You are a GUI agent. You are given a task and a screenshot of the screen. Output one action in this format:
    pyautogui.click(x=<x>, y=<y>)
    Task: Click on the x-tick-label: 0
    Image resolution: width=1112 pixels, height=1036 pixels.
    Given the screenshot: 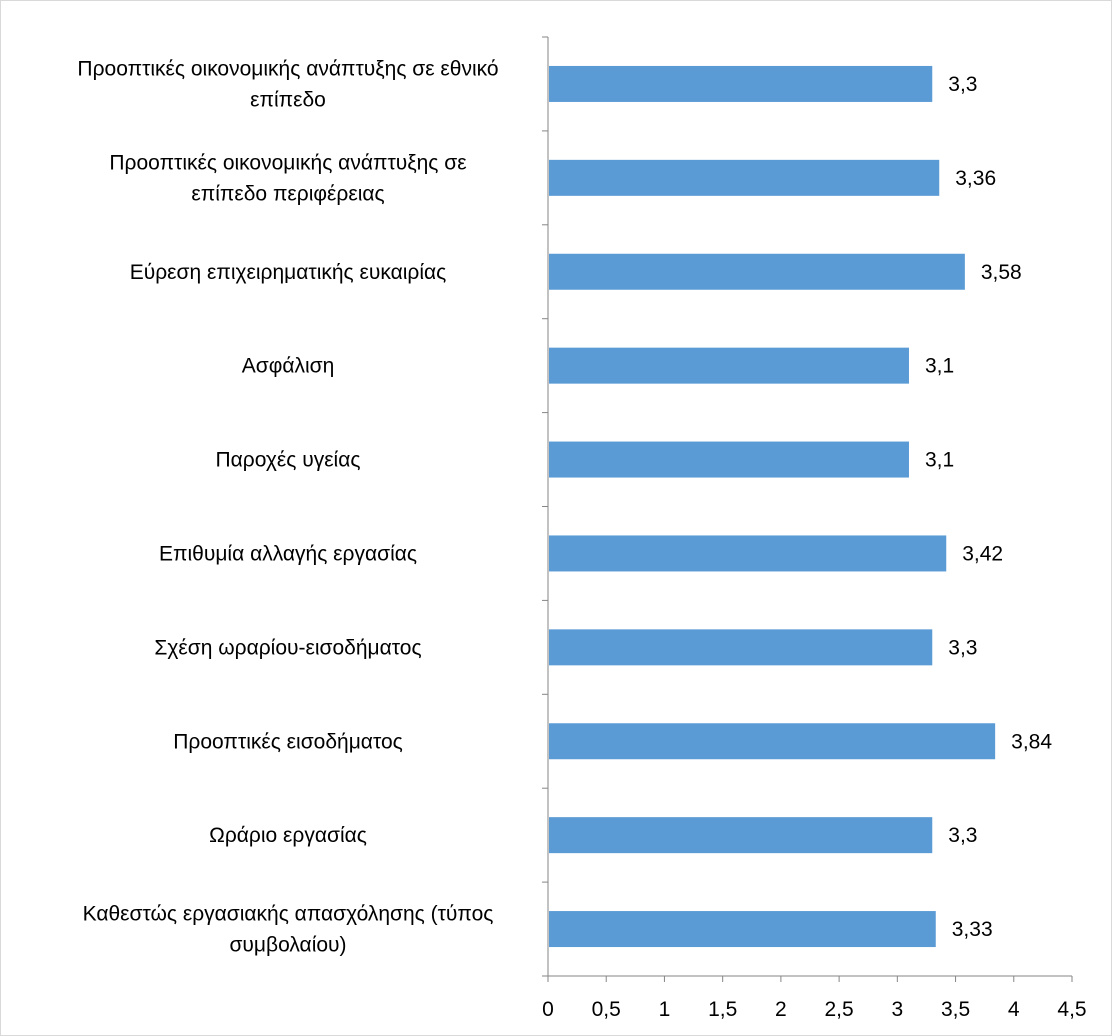 What is the action you would take?
    pyautogui.click(x=548, y=1009)
    